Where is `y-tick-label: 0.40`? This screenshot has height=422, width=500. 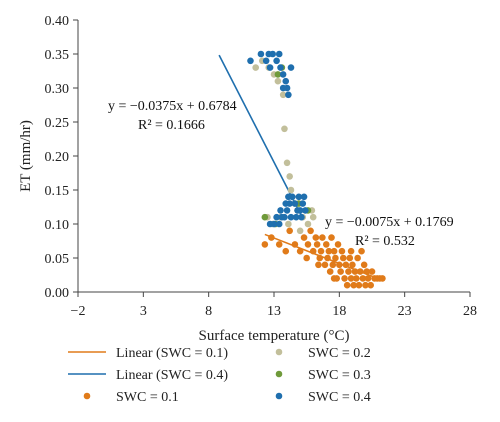 y-tick-label: 0.40 is located at coordinates (57, 21).